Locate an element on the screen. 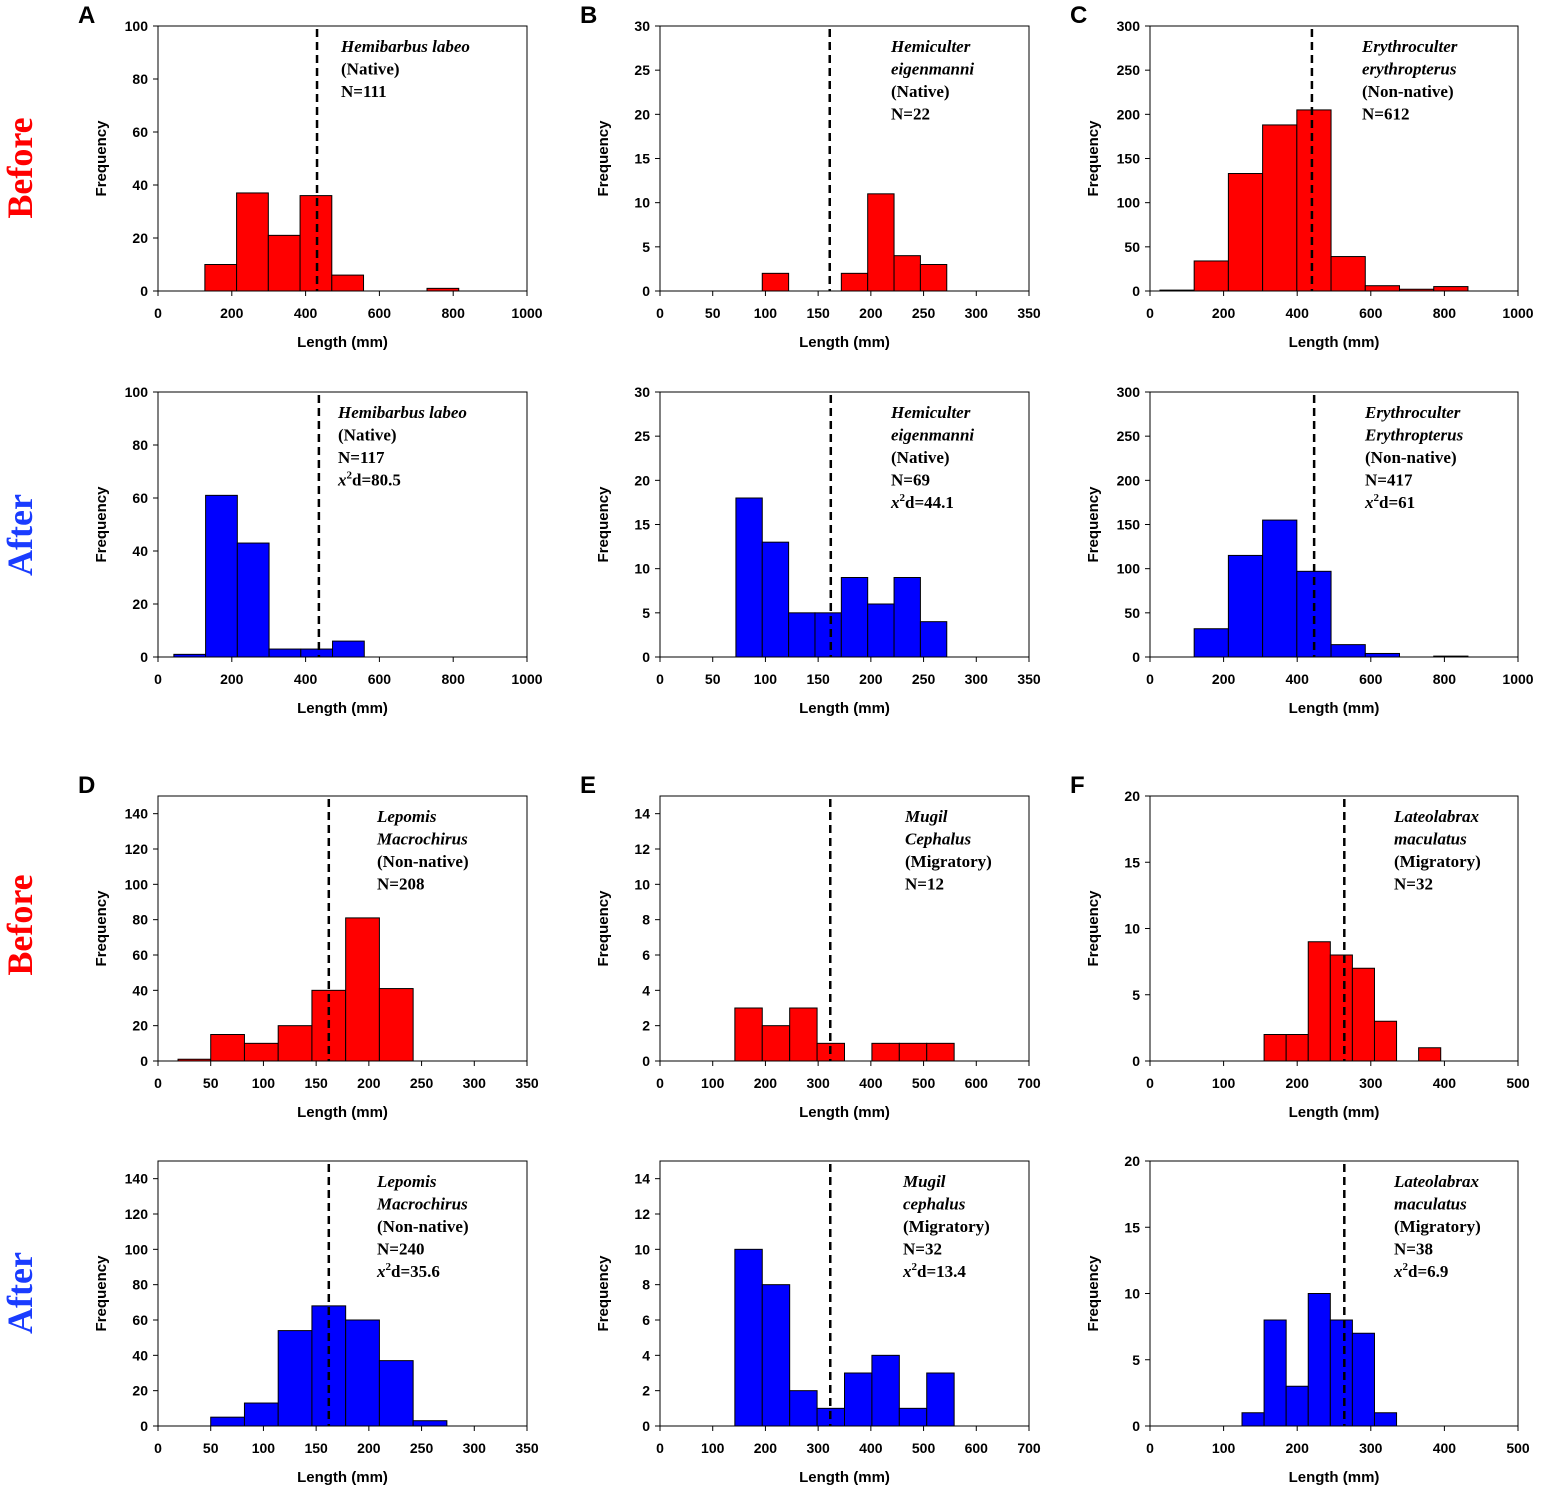  y-tick-label: 60 is located at coordinates (140, 498).